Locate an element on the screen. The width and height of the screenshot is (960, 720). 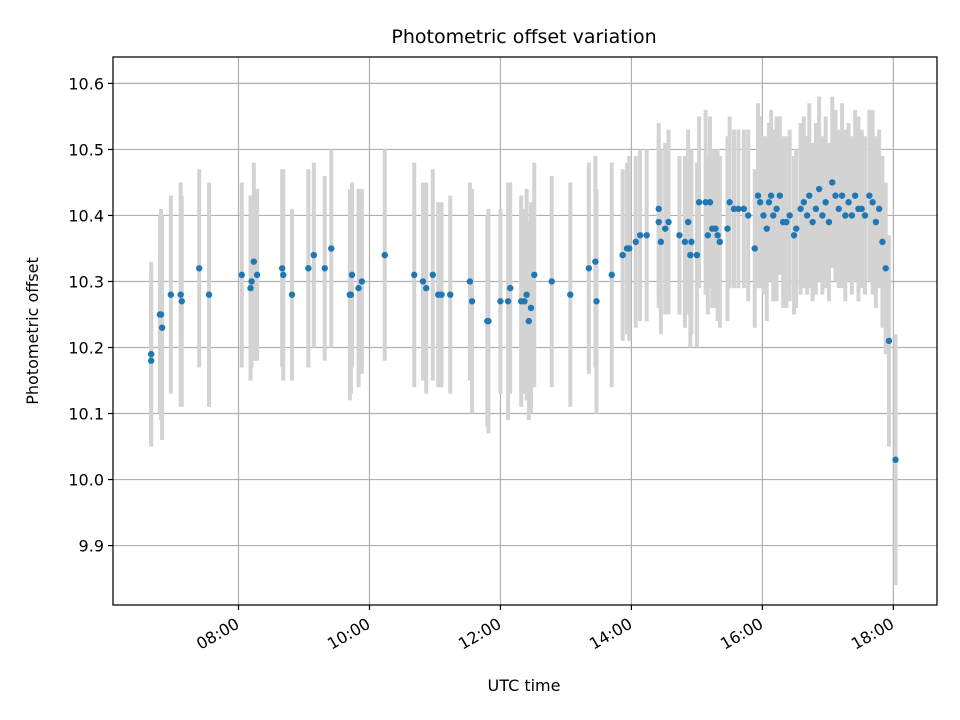
y-tick-label: 10.1 is located at coordinates (86, 414).